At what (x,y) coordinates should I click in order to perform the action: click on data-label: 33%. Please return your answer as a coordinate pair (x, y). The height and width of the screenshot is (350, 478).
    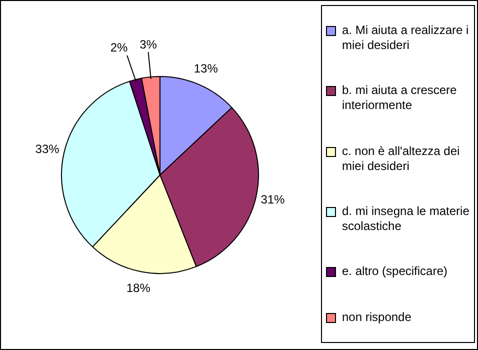
    Looking at the image, I should click on (47, 149).